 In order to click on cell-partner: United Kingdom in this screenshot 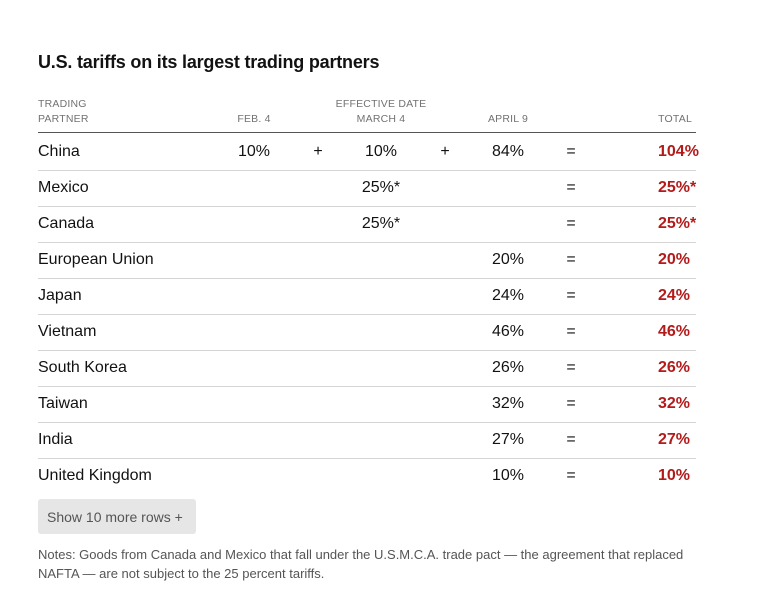, I will do `click(95, 475)`.